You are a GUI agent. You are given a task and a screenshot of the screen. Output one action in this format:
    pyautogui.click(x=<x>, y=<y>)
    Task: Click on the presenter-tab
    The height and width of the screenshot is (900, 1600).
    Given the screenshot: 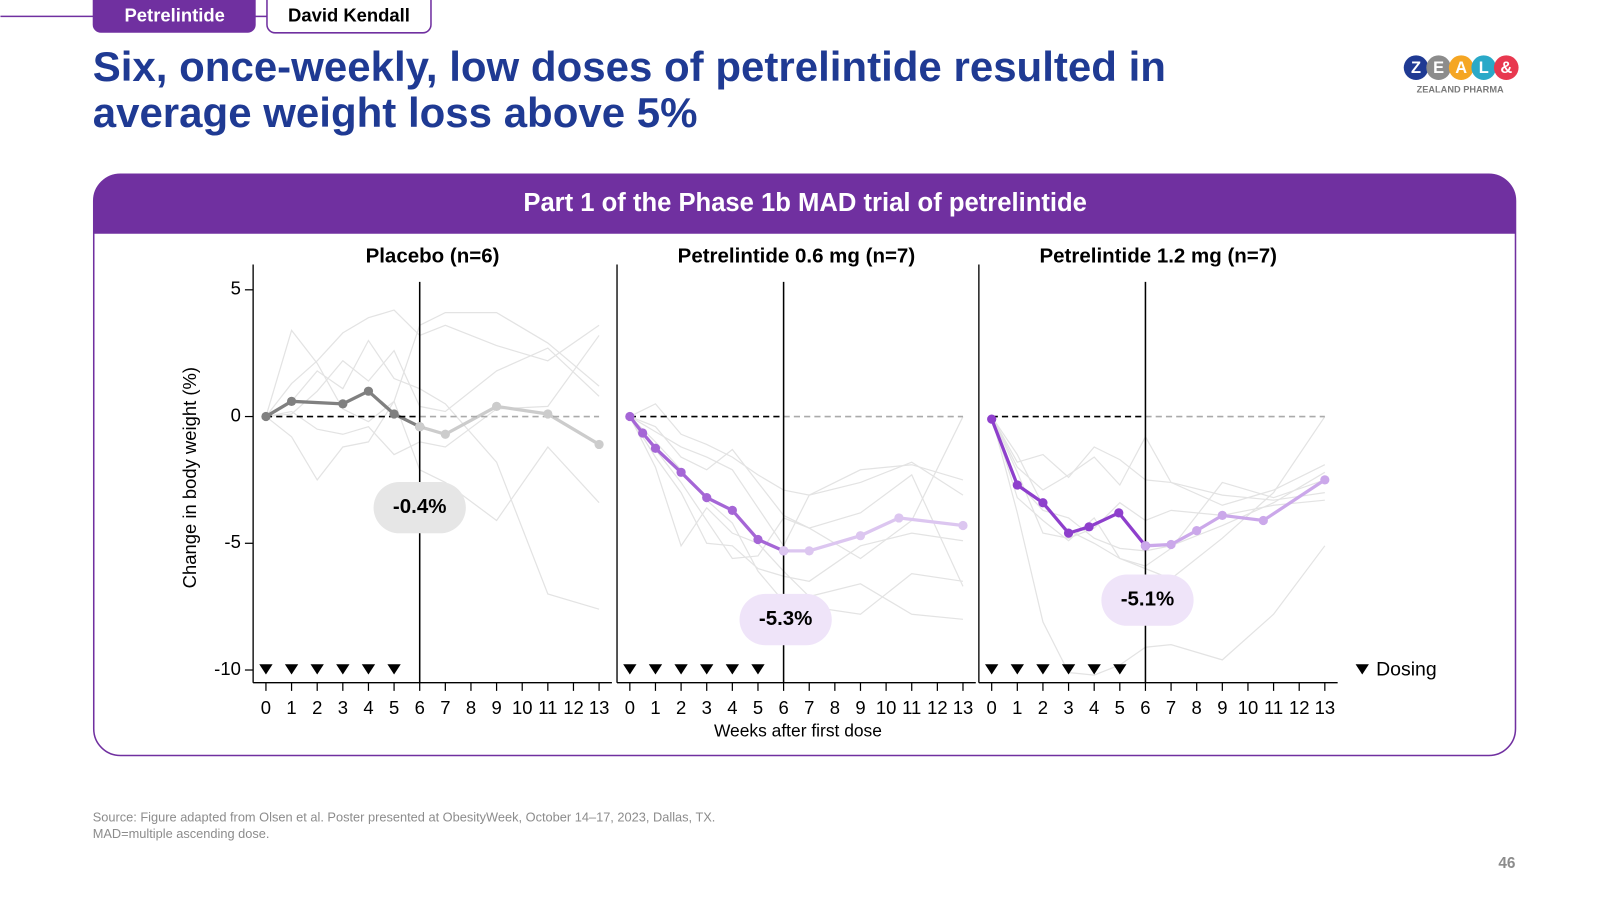 What is the action you would take?
    pyautogui.click(x=349, y=17)
    